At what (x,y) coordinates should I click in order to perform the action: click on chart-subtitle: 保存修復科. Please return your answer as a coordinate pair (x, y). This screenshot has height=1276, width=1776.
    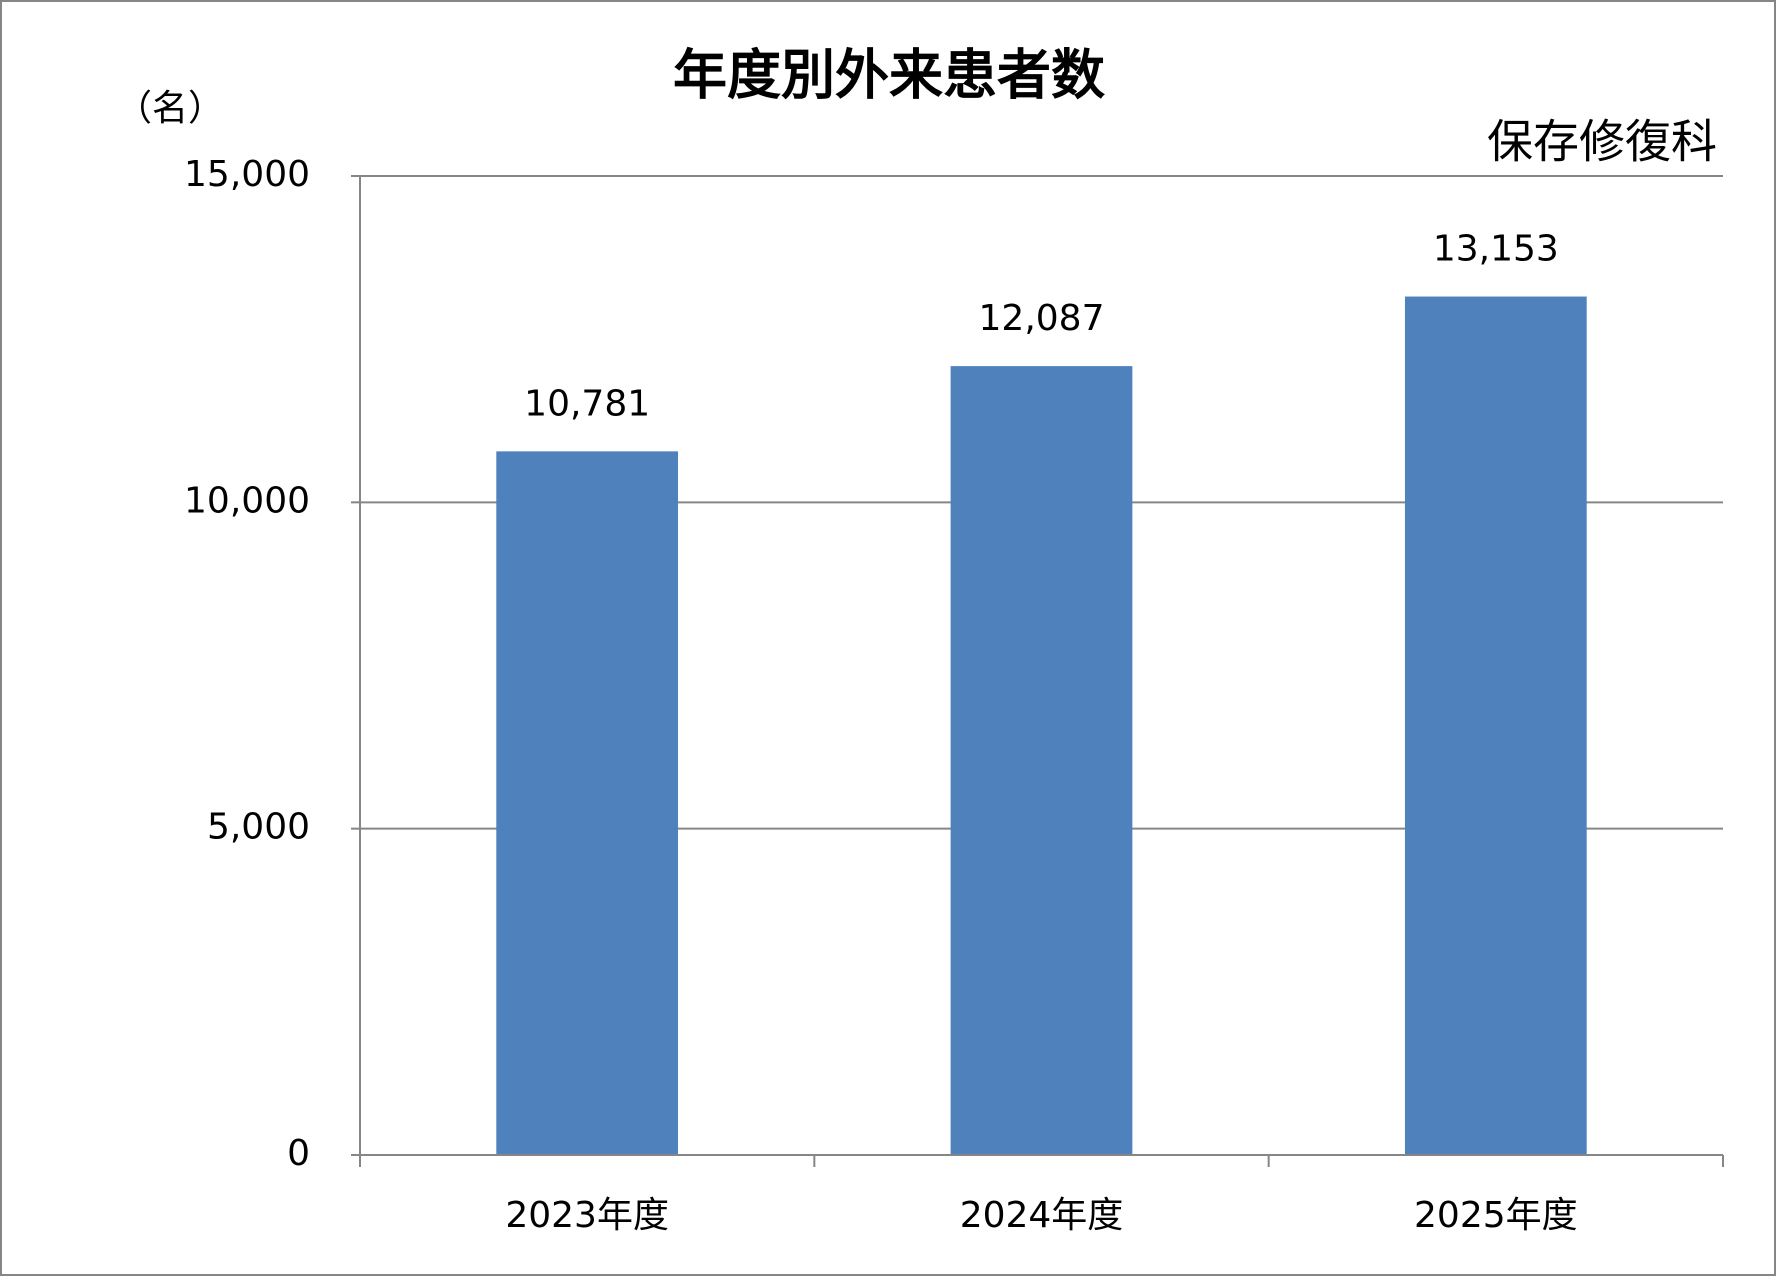
    Looking at the image, I should click on (1602, 142).